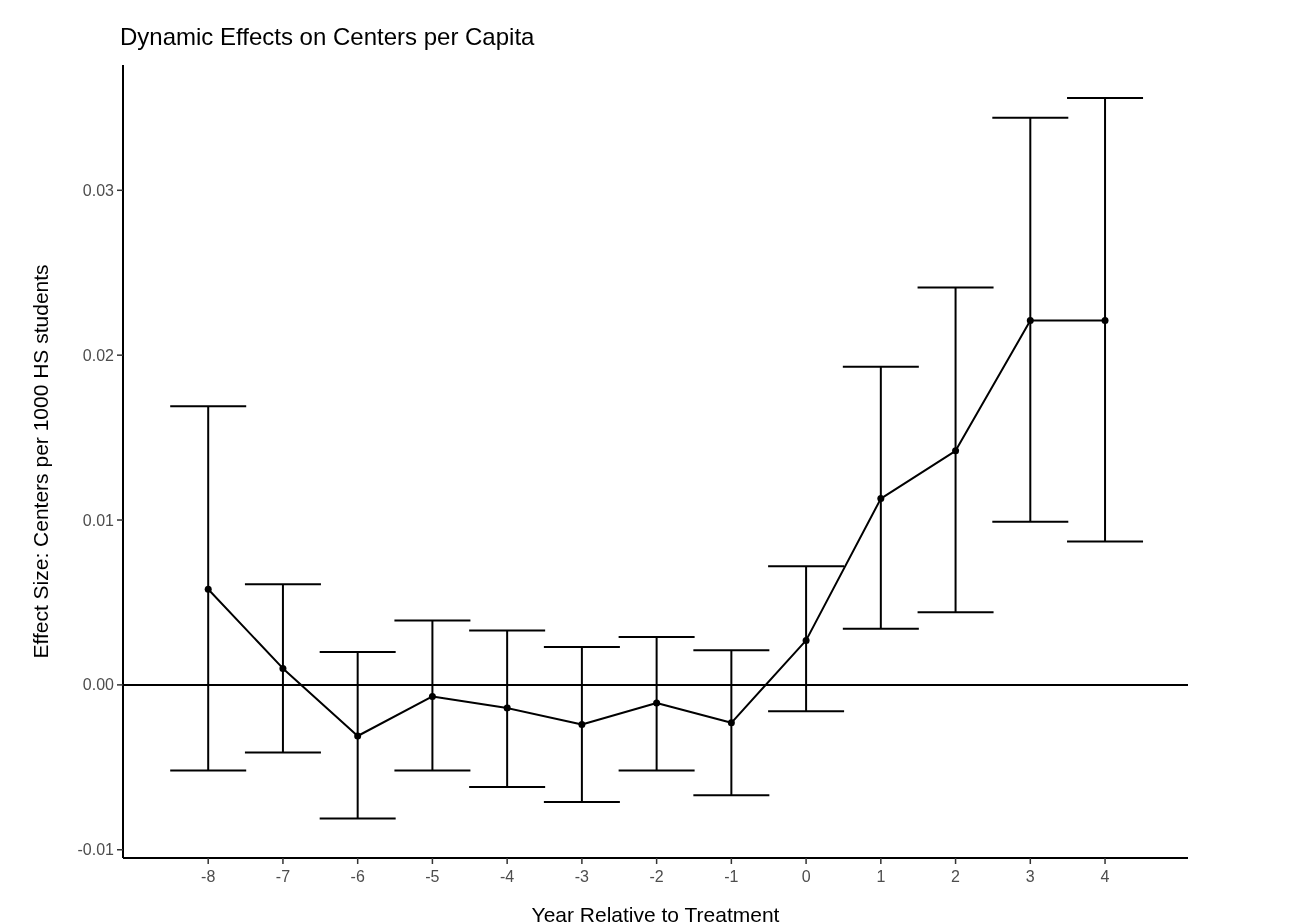 The height and width of the screenshot is (922, 1297). Describe the element at coordinates (656, 876) in the screenshot. I see `x-tick-label: -2` at that location.